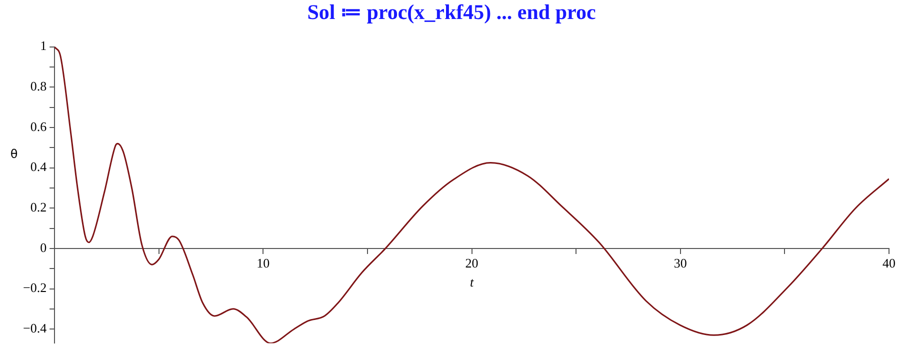 Image resolution: width=903 pixels, height=355 pixels. What do you see at coordinates (14, 154) in the screenshot?
I see `y-axis-title: θ` at bounding box center [14, 154].